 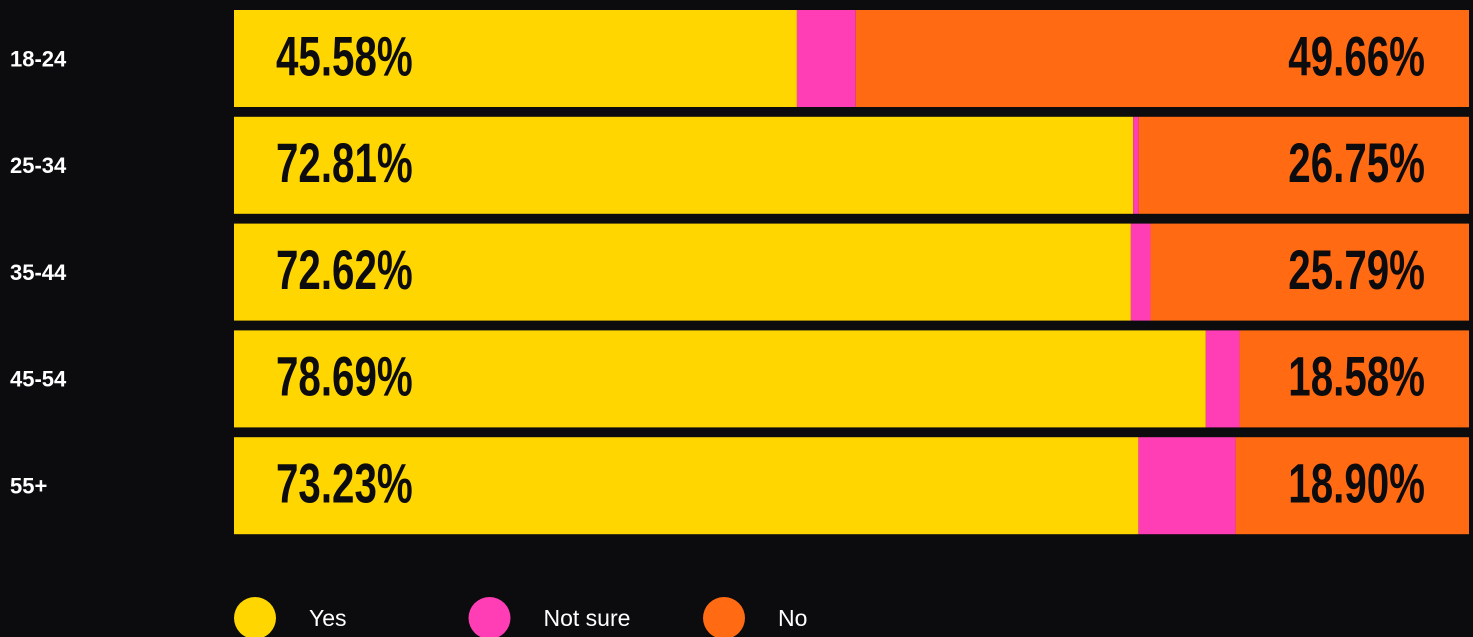 What do you see at coordinates (344, 377) in the screenshot?
I see `value-label: 78.69%` at bounding box center [344, 377].